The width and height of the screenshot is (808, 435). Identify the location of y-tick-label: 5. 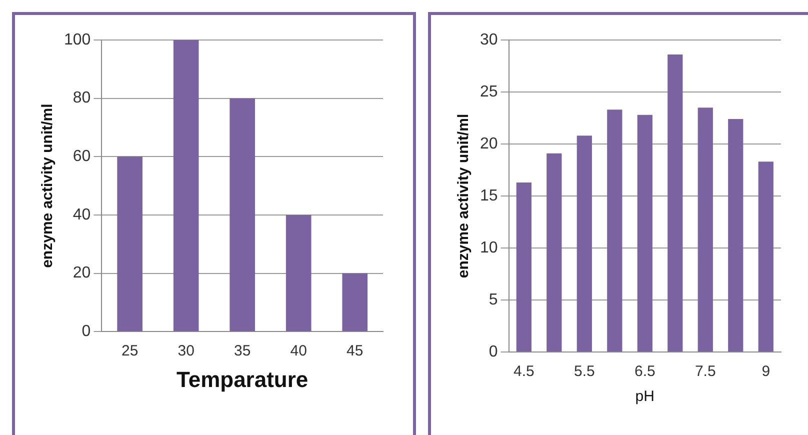
(493, 299).